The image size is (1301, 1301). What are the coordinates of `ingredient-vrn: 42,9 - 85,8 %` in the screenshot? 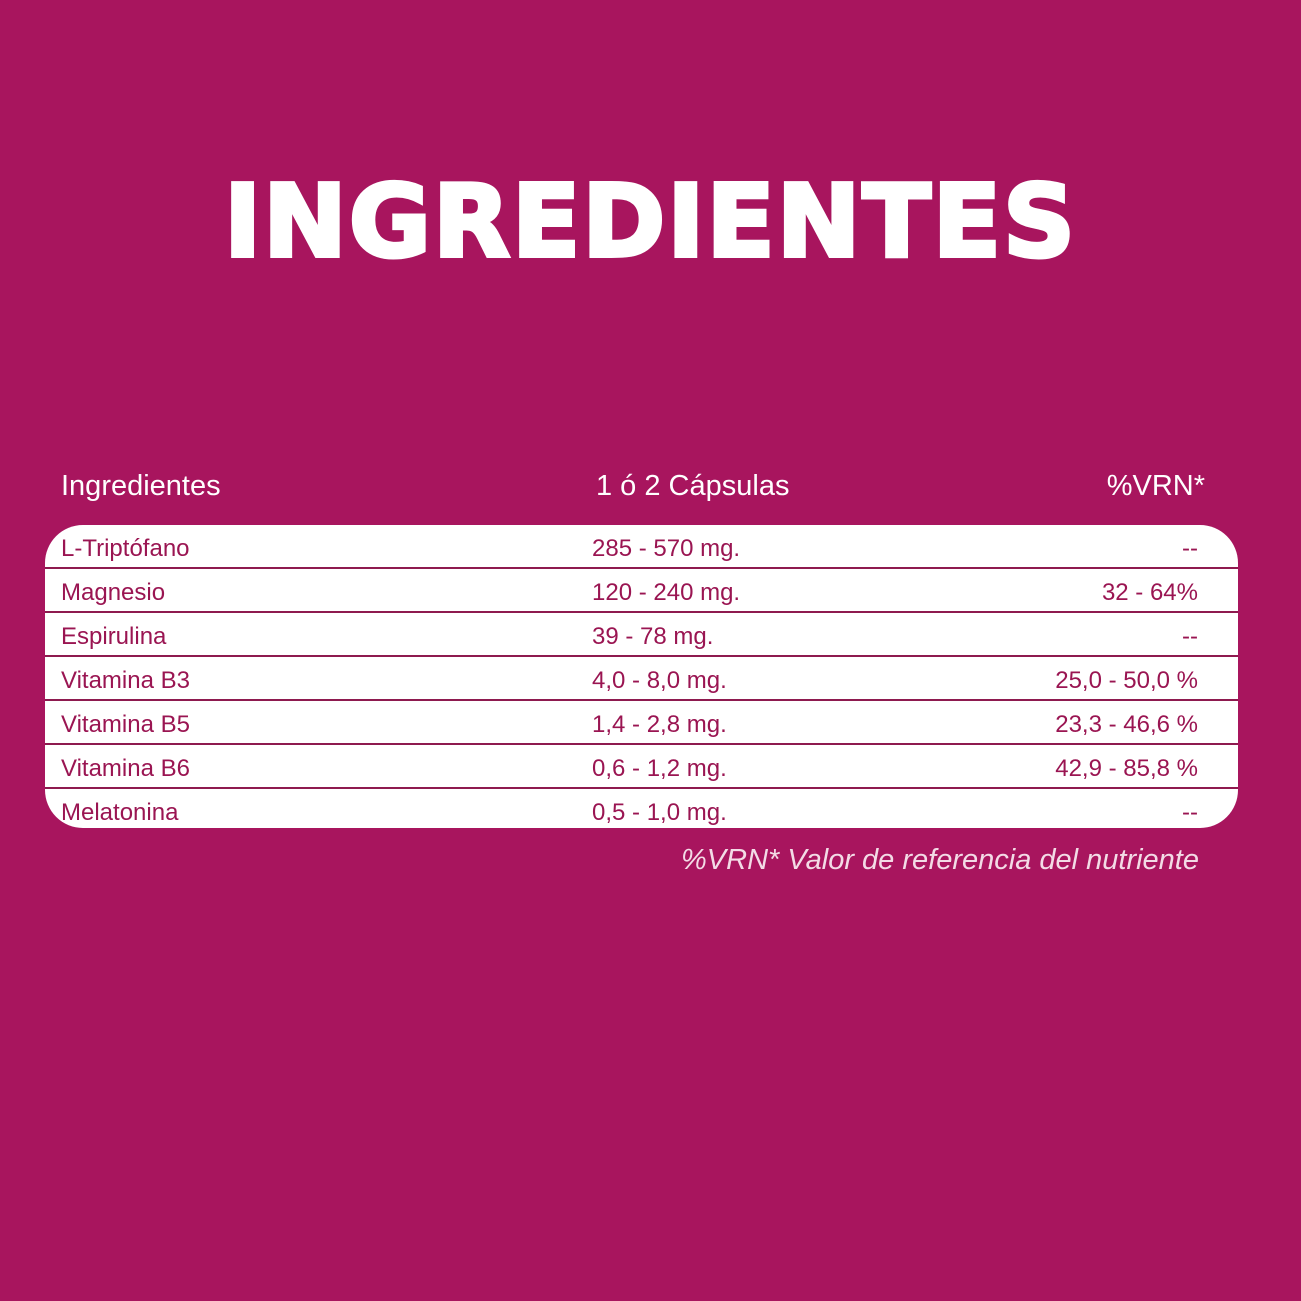 It's located at (1126, 768).